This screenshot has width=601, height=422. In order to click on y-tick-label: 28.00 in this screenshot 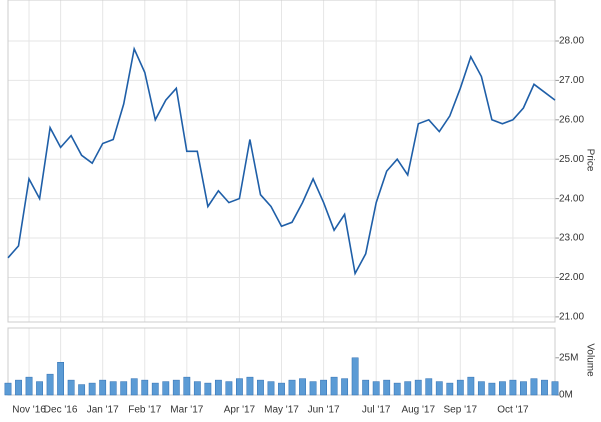, I will do `click(571, 41)`.